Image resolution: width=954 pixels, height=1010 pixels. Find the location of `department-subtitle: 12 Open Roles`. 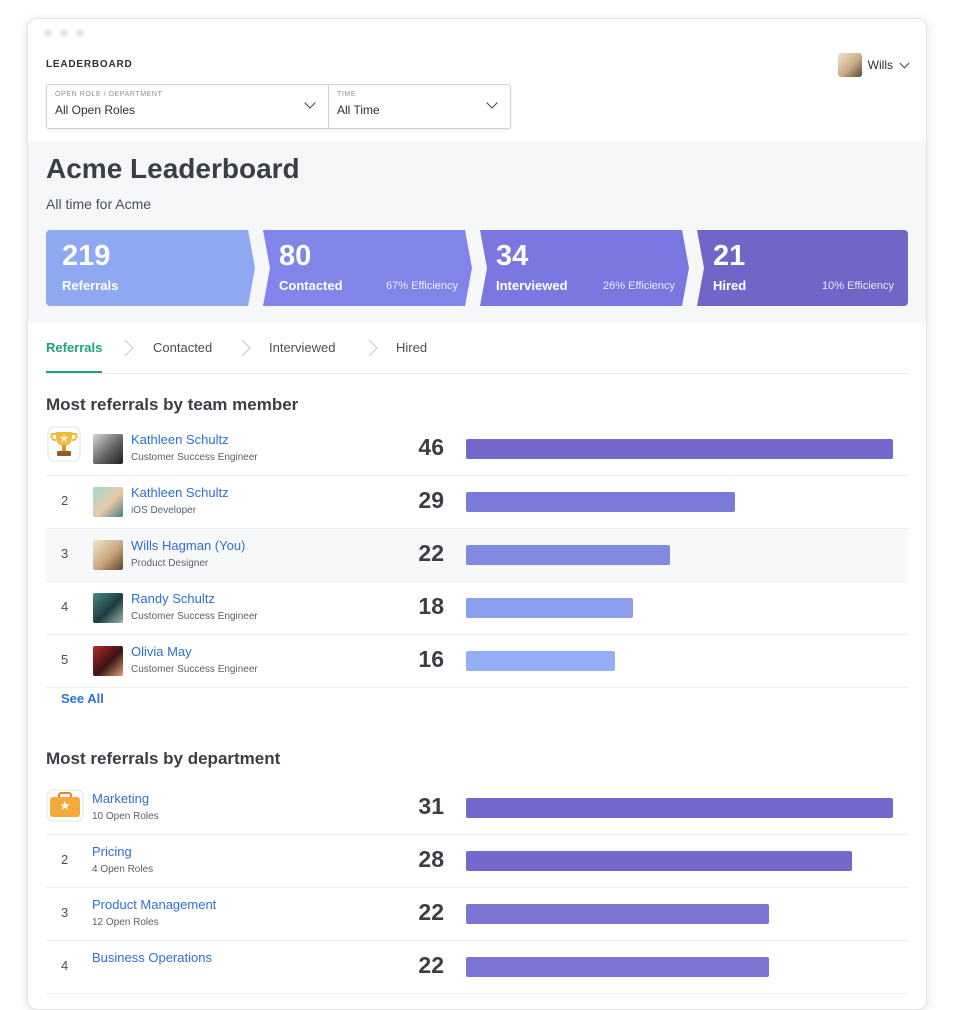

department-subtitle: 12 Open Roles is located at coordinates (125, 922).